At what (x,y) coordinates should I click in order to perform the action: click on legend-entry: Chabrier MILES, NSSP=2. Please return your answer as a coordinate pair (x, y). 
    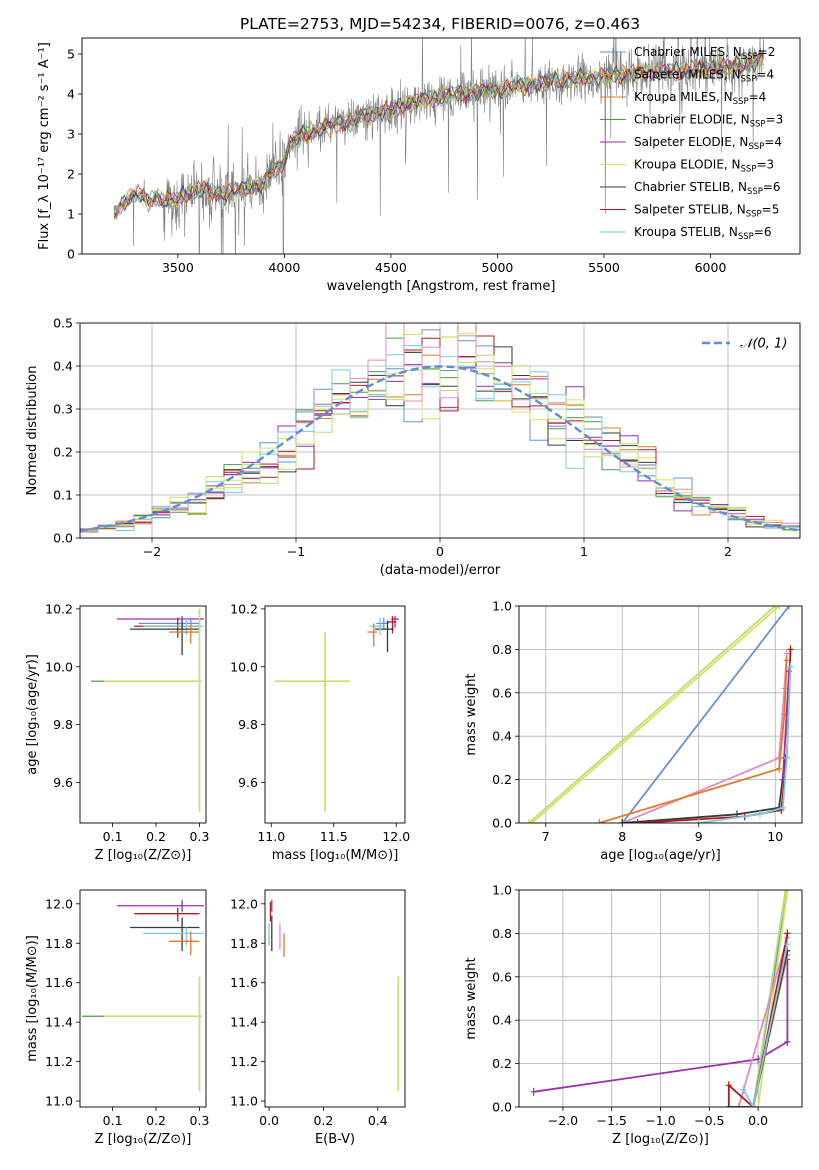
    Looking at the image, I should click on (704, 53).